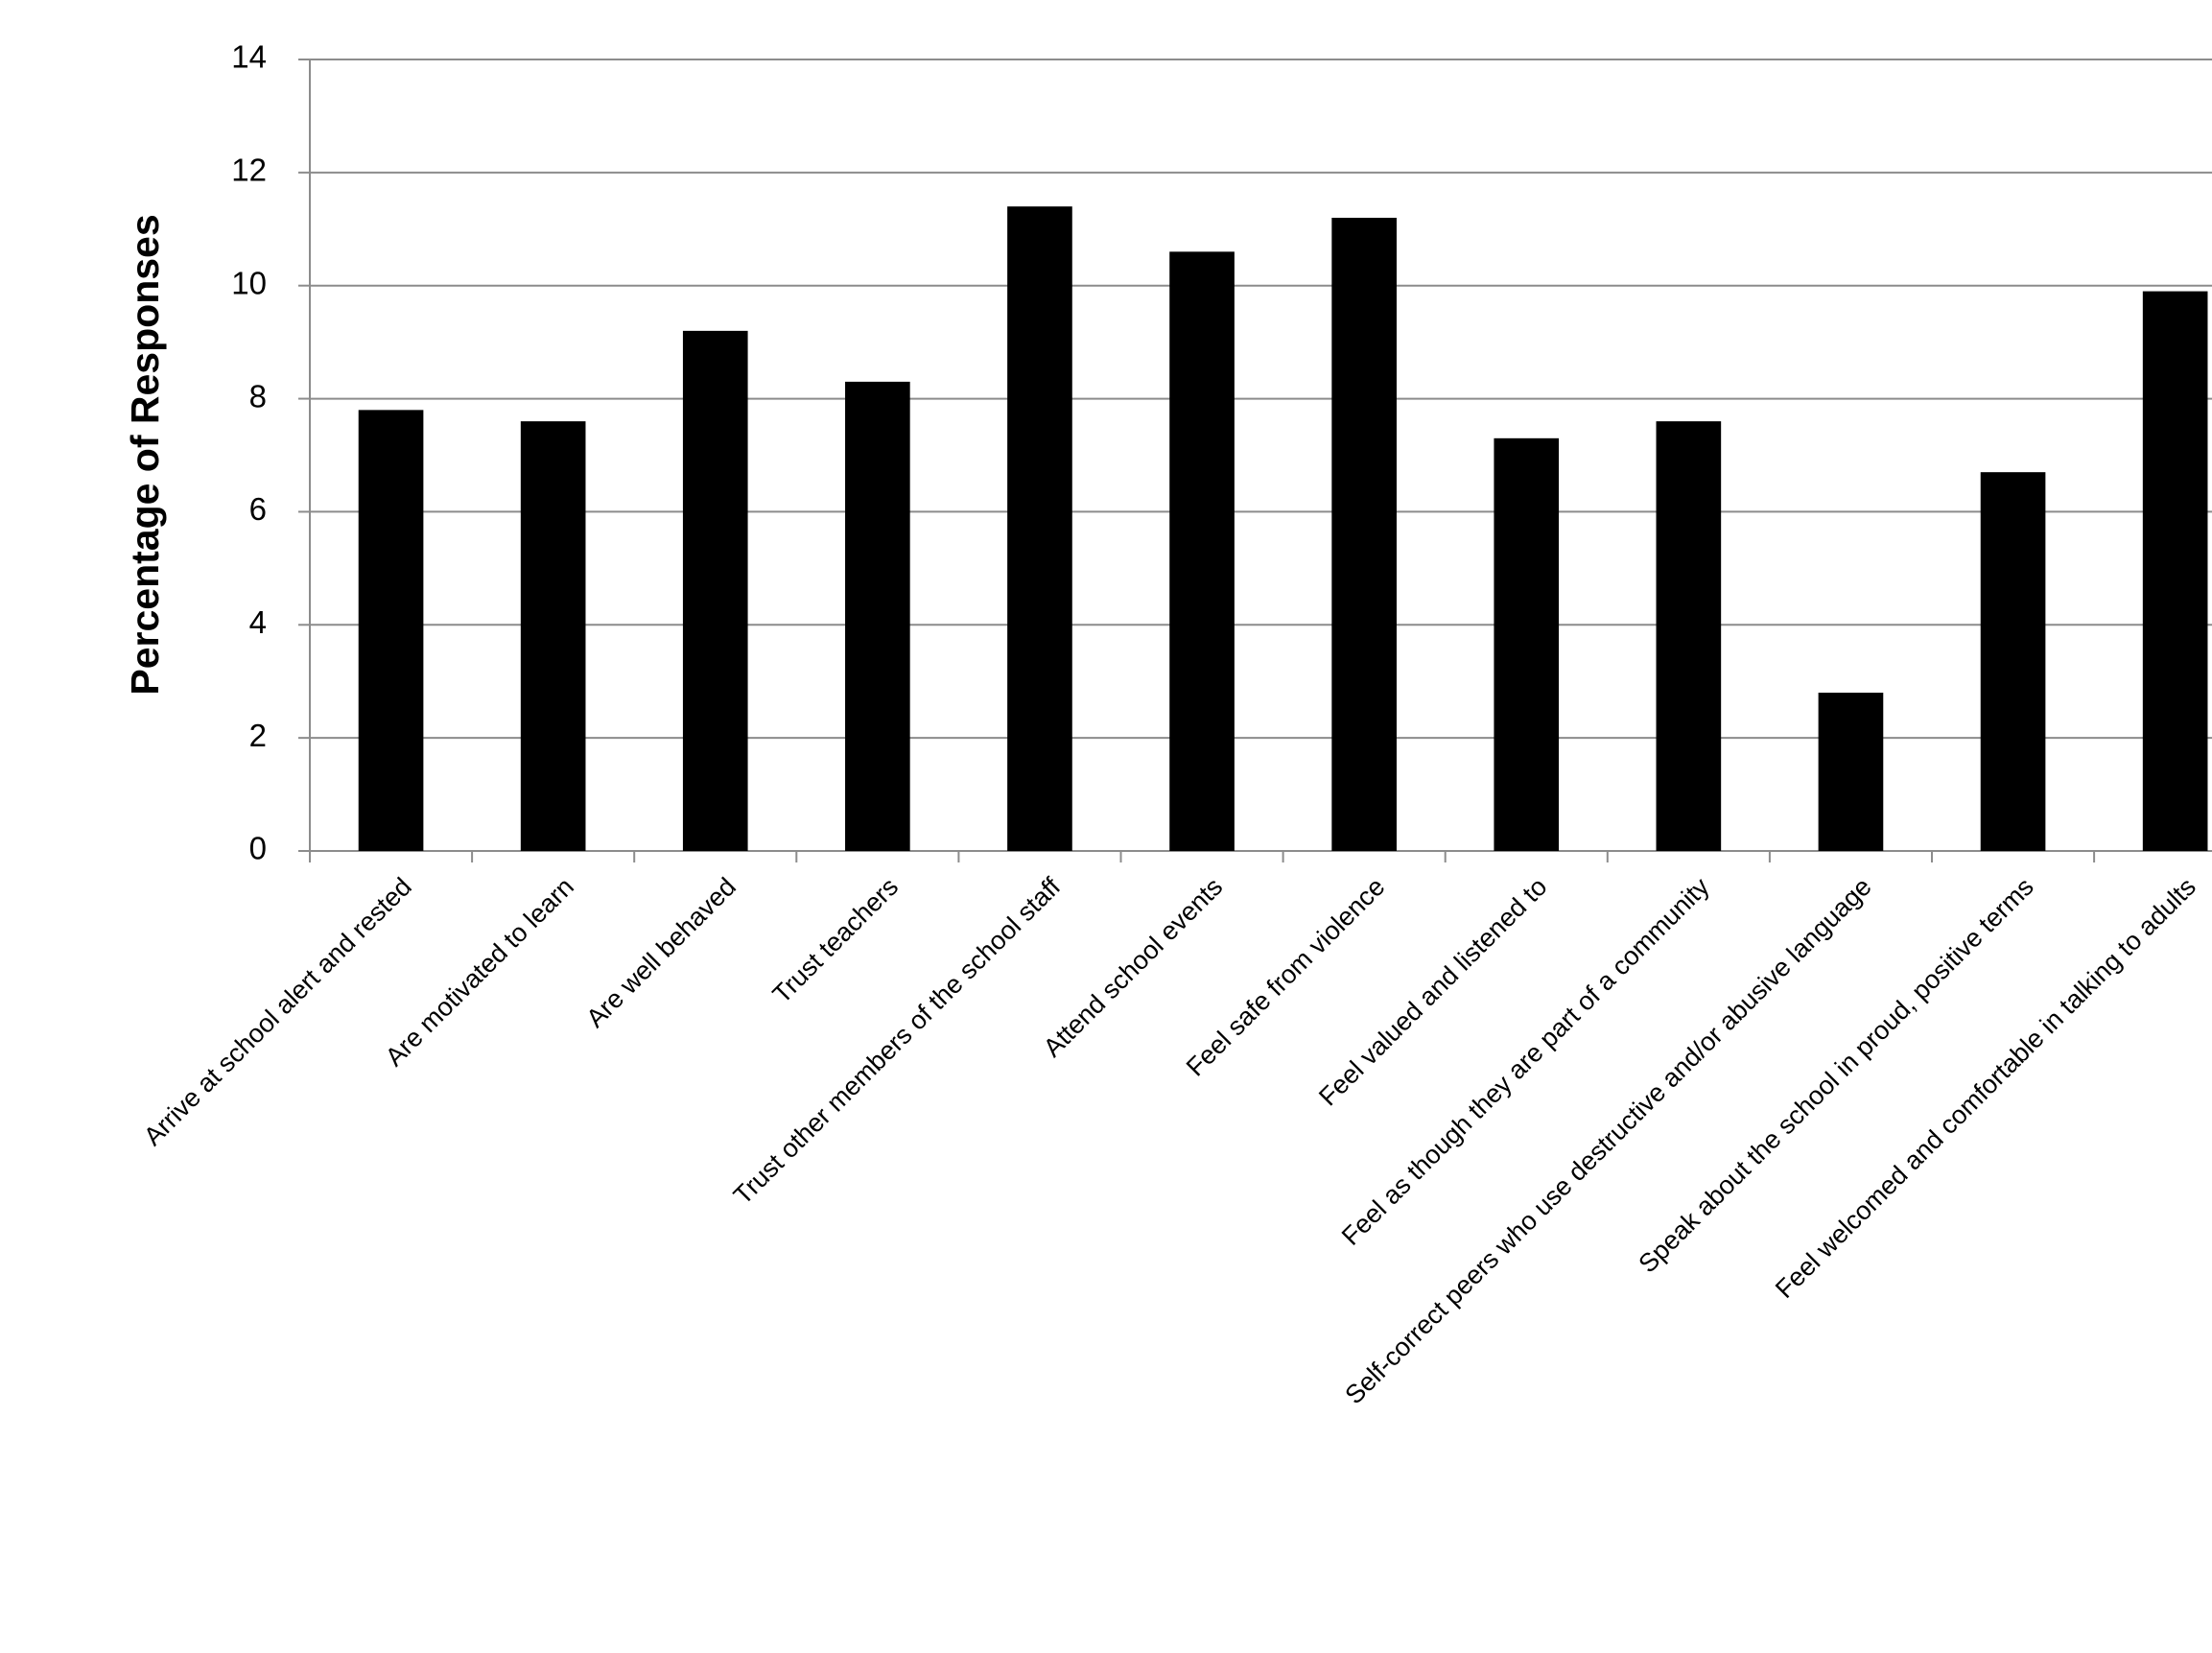 The width and height of the screenshot is (2212, 1653). What do you see at coordinates (258, 509) in the screenshot?
I see `y-tick-label: 6` at bounding box center [258, 509].